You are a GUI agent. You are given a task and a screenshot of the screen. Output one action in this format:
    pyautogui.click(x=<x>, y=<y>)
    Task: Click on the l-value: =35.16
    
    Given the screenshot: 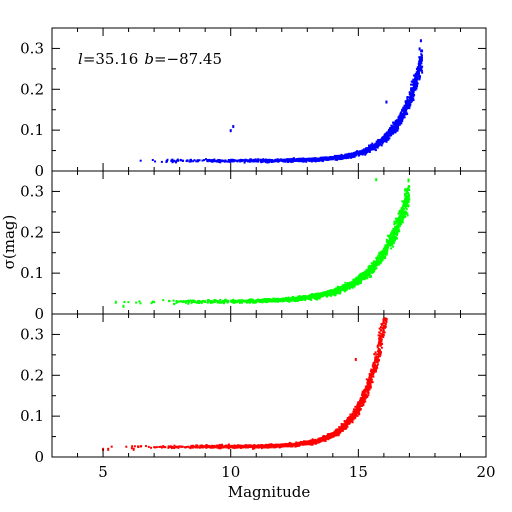 What is the action you would take?
    pyautogui.click(x=111, y=59)
    